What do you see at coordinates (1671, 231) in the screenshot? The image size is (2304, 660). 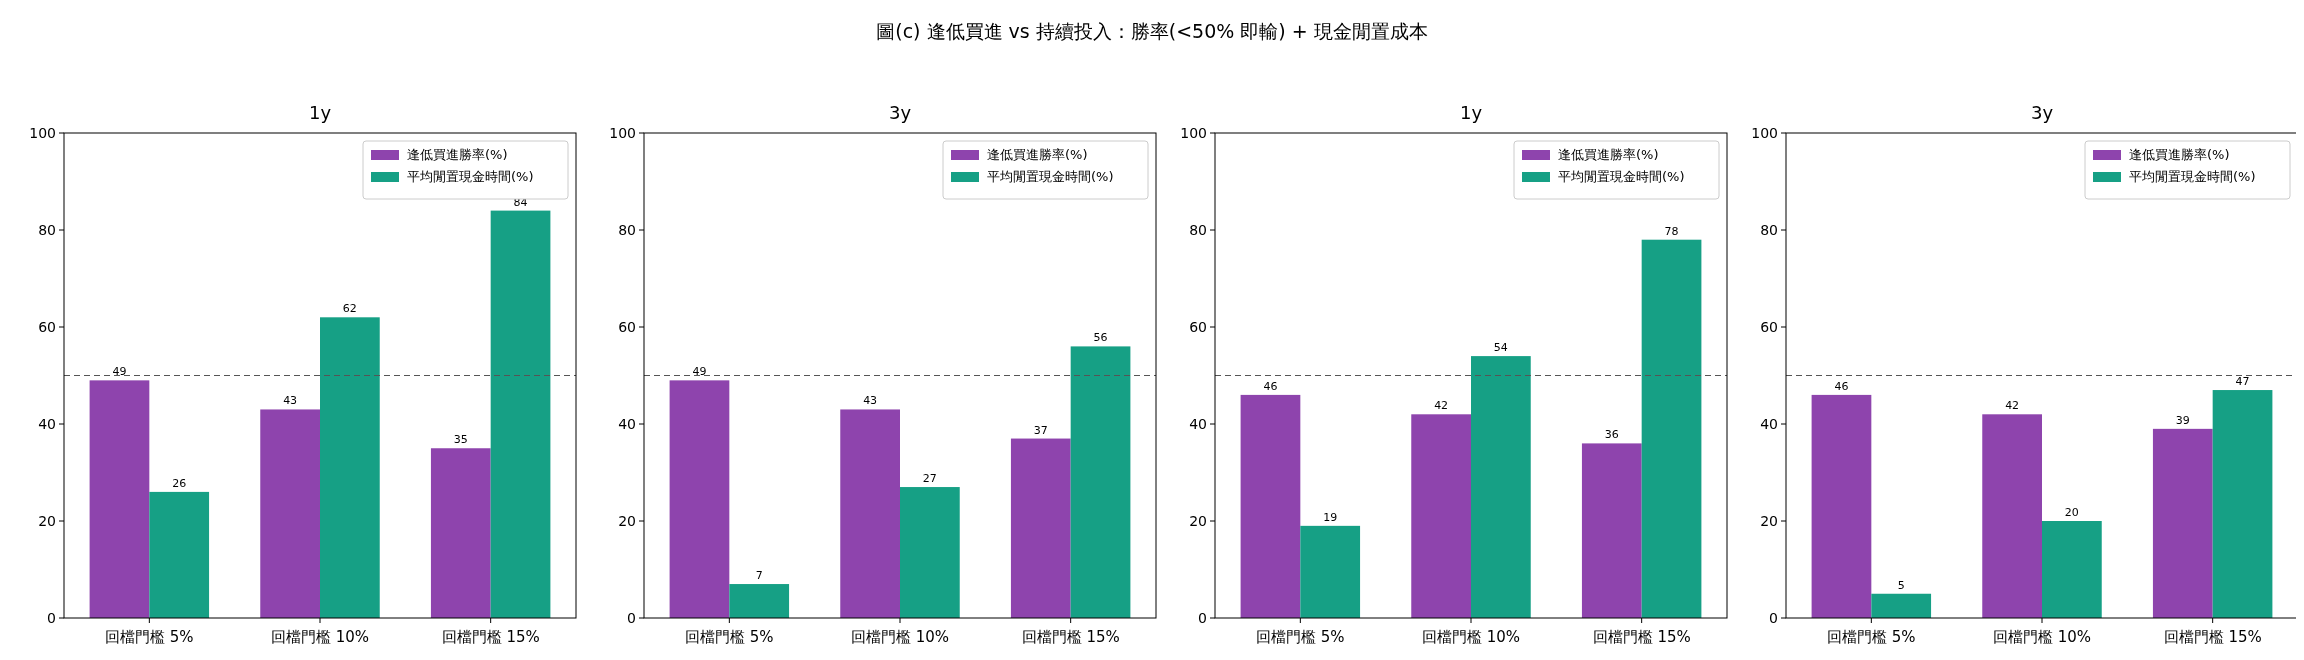 I see `data-label: 78` at bounding box center [1671, 231].